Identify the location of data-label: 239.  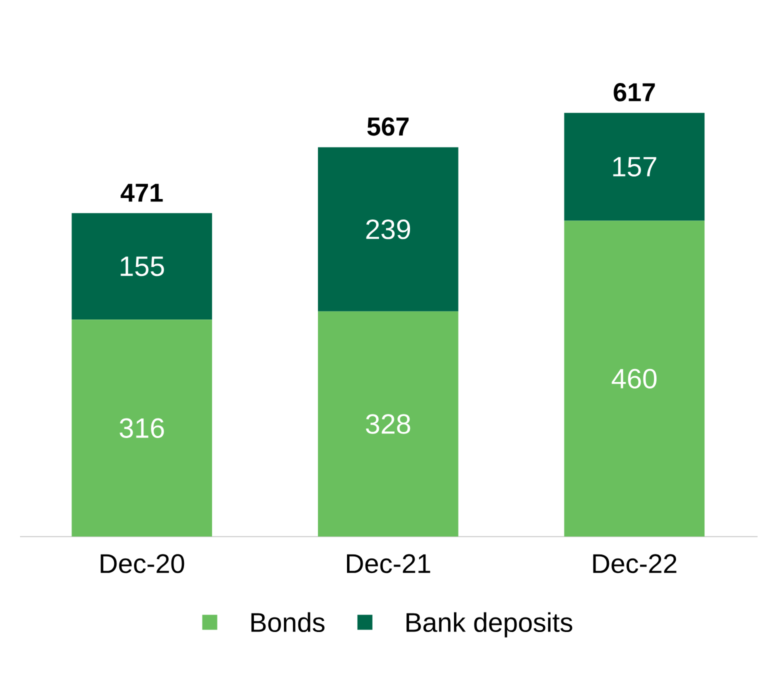
(388, 230).